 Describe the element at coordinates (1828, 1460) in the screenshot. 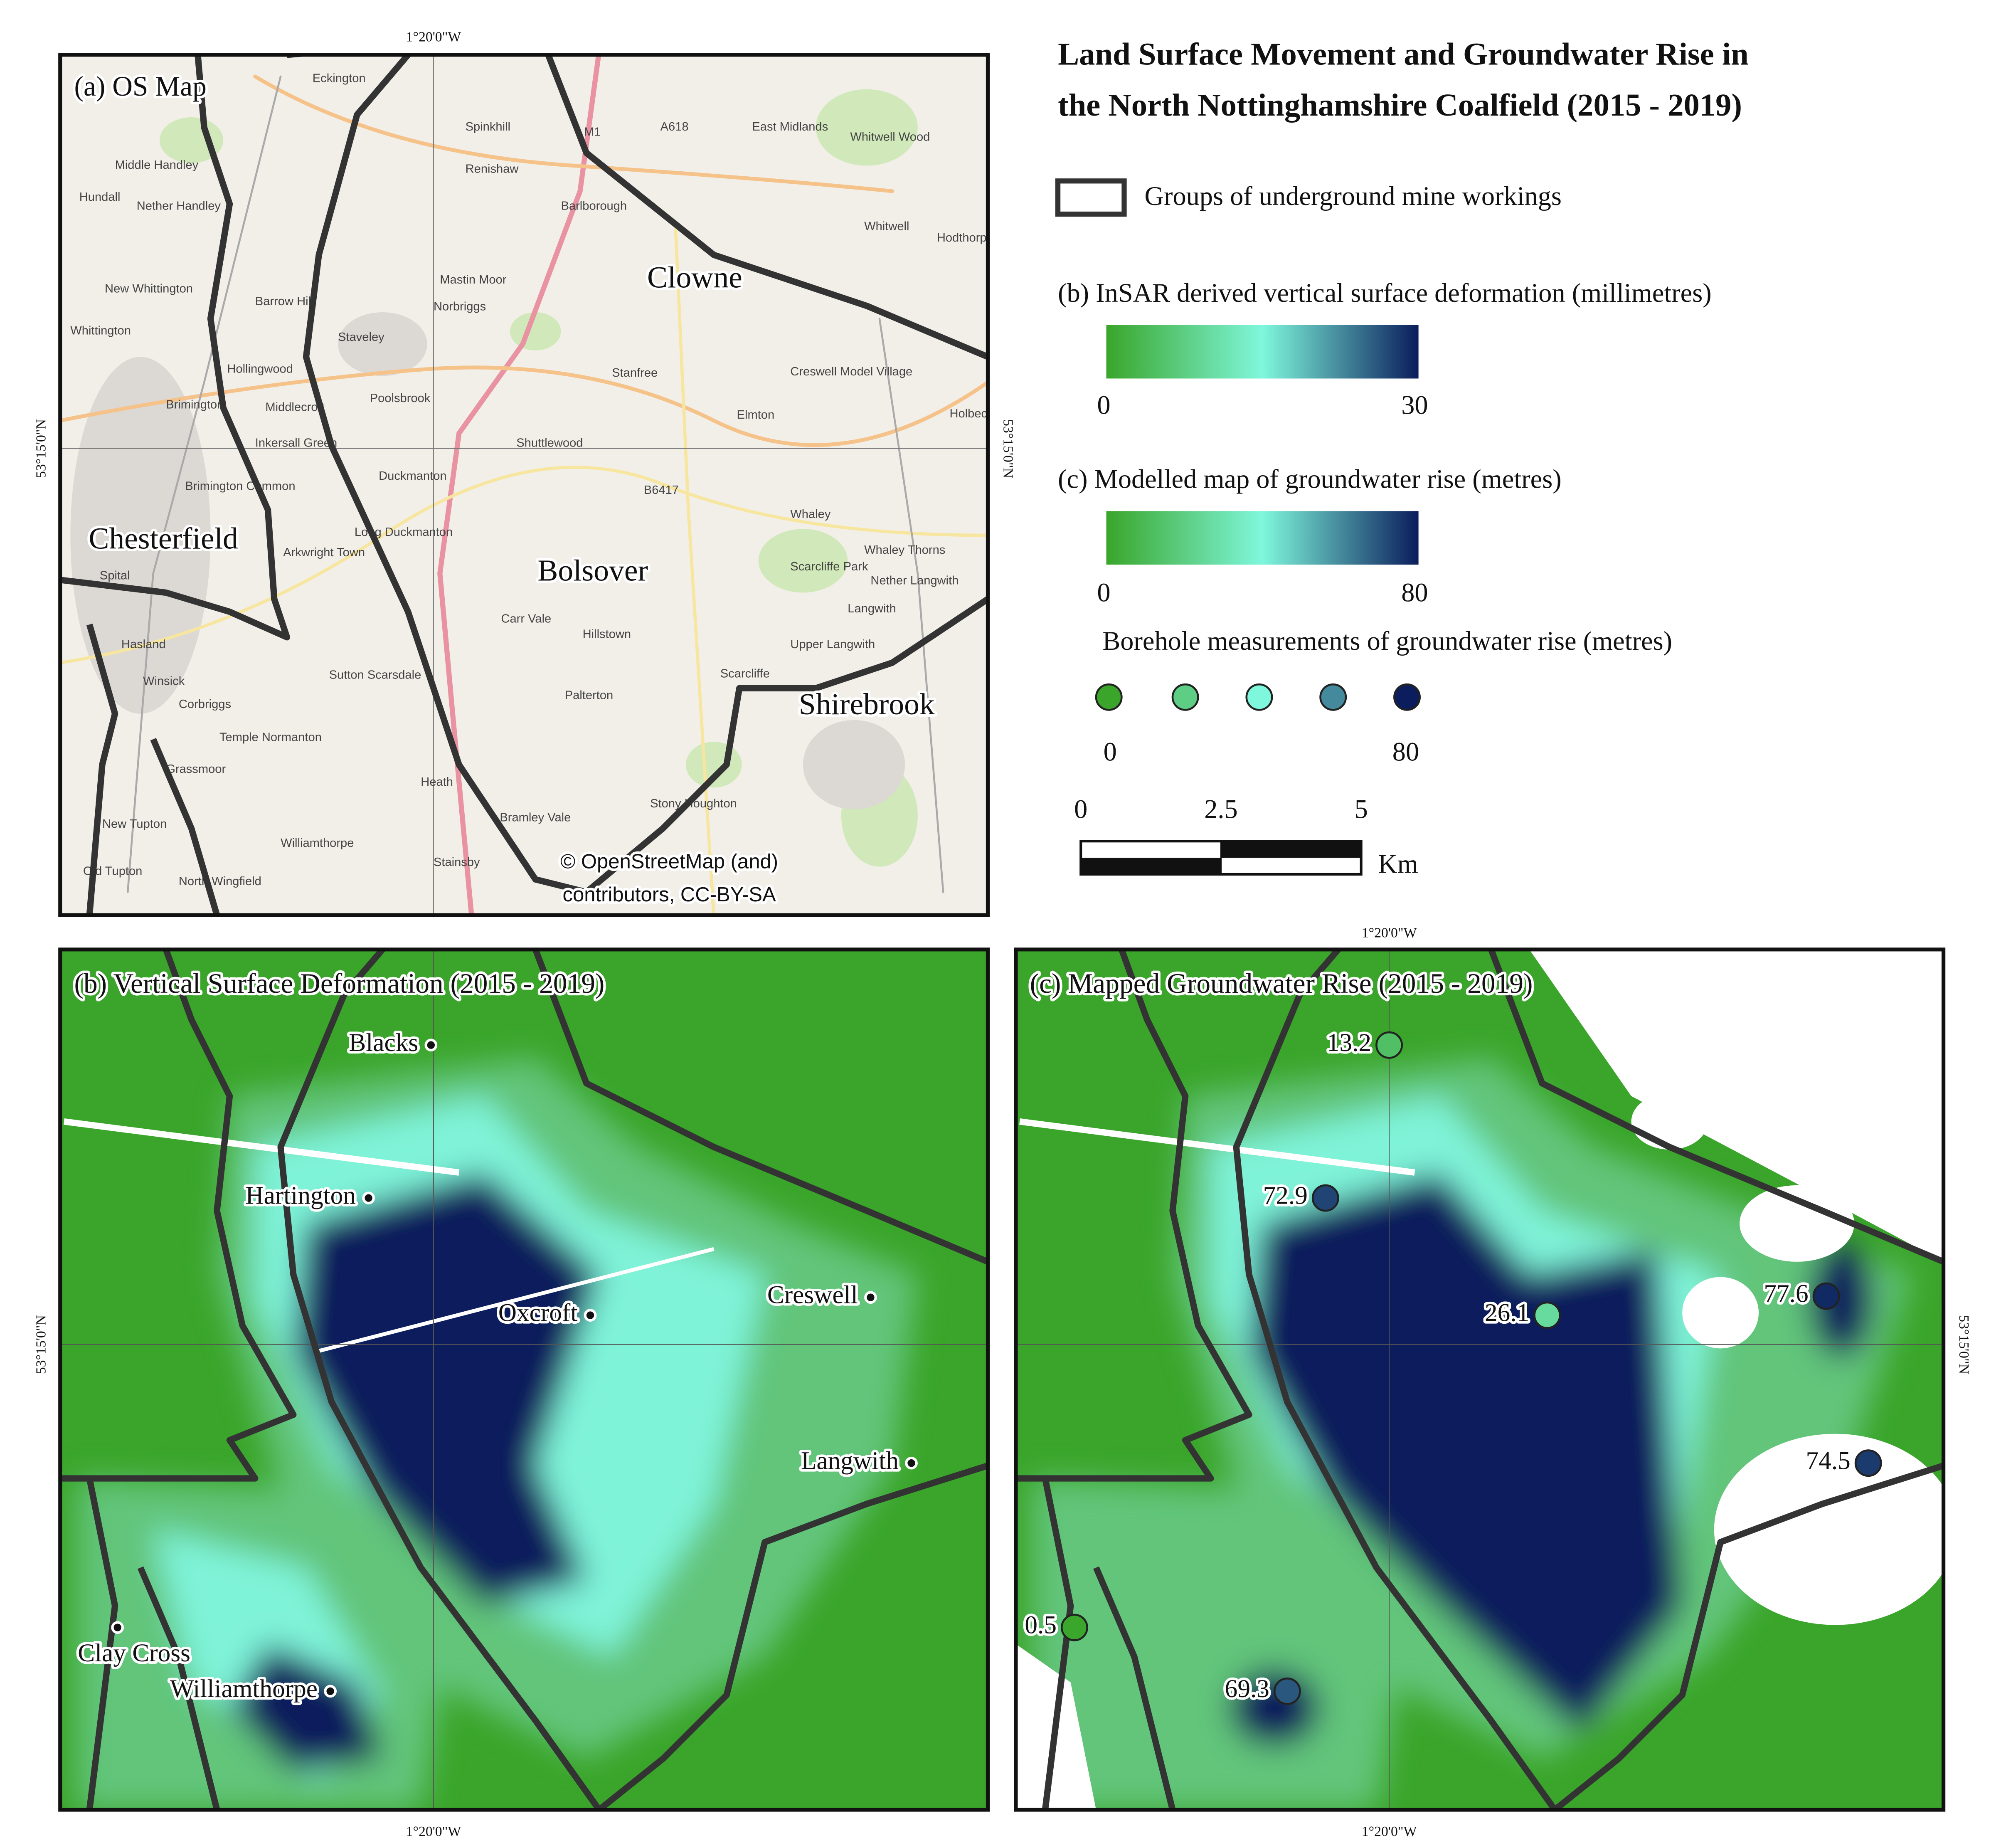

I see `borehole-label: 74.5` at that location.